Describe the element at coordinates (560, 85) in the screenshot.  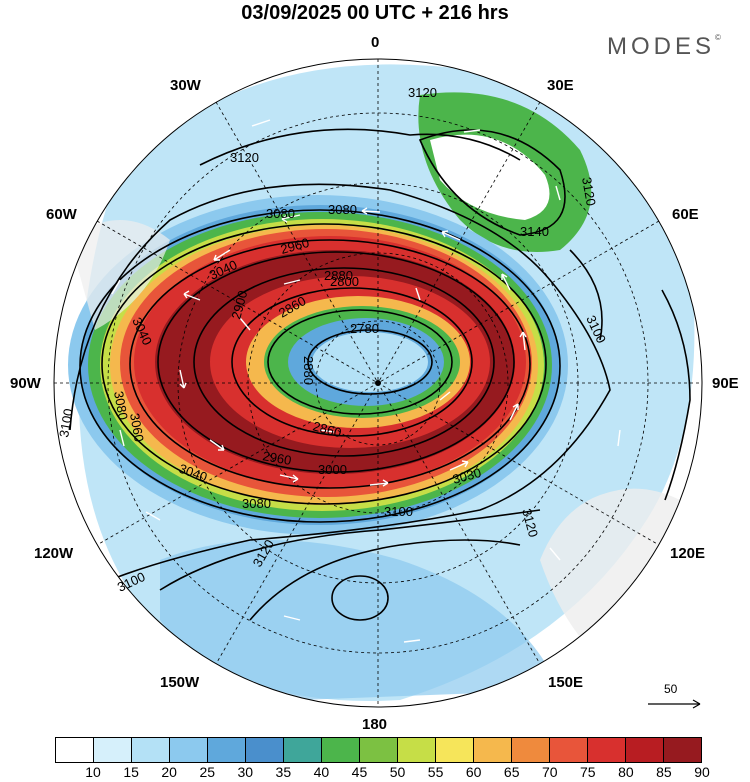
I see `lon-label-30e: 30E` at that location.